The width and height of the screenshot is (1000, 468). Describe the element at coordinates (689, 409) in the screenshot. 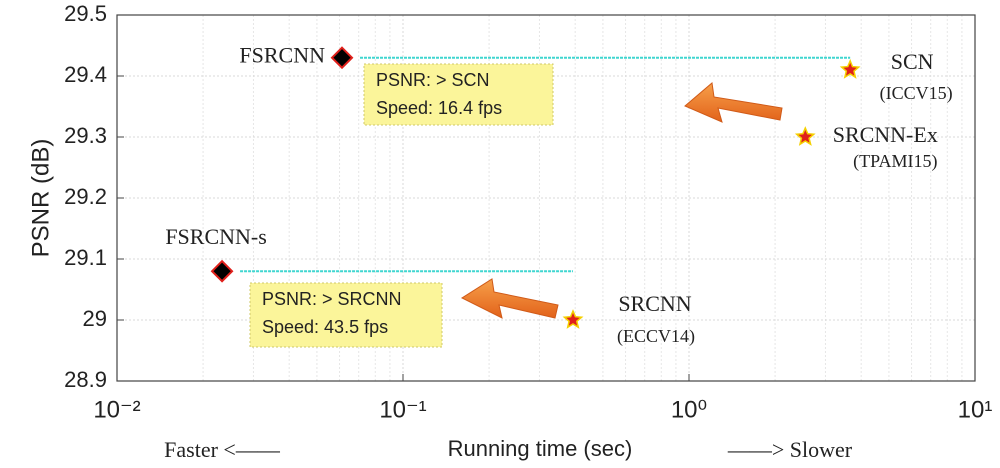

I see `x-tick-label: 10⁰` at that location.